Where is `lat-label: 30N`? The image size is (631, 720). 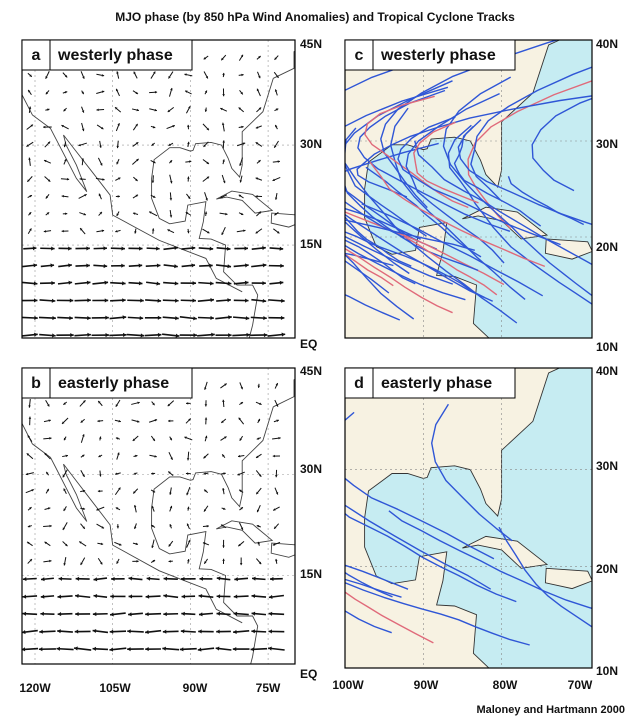
lat-label: 30N is located at coordinates (607, 466).